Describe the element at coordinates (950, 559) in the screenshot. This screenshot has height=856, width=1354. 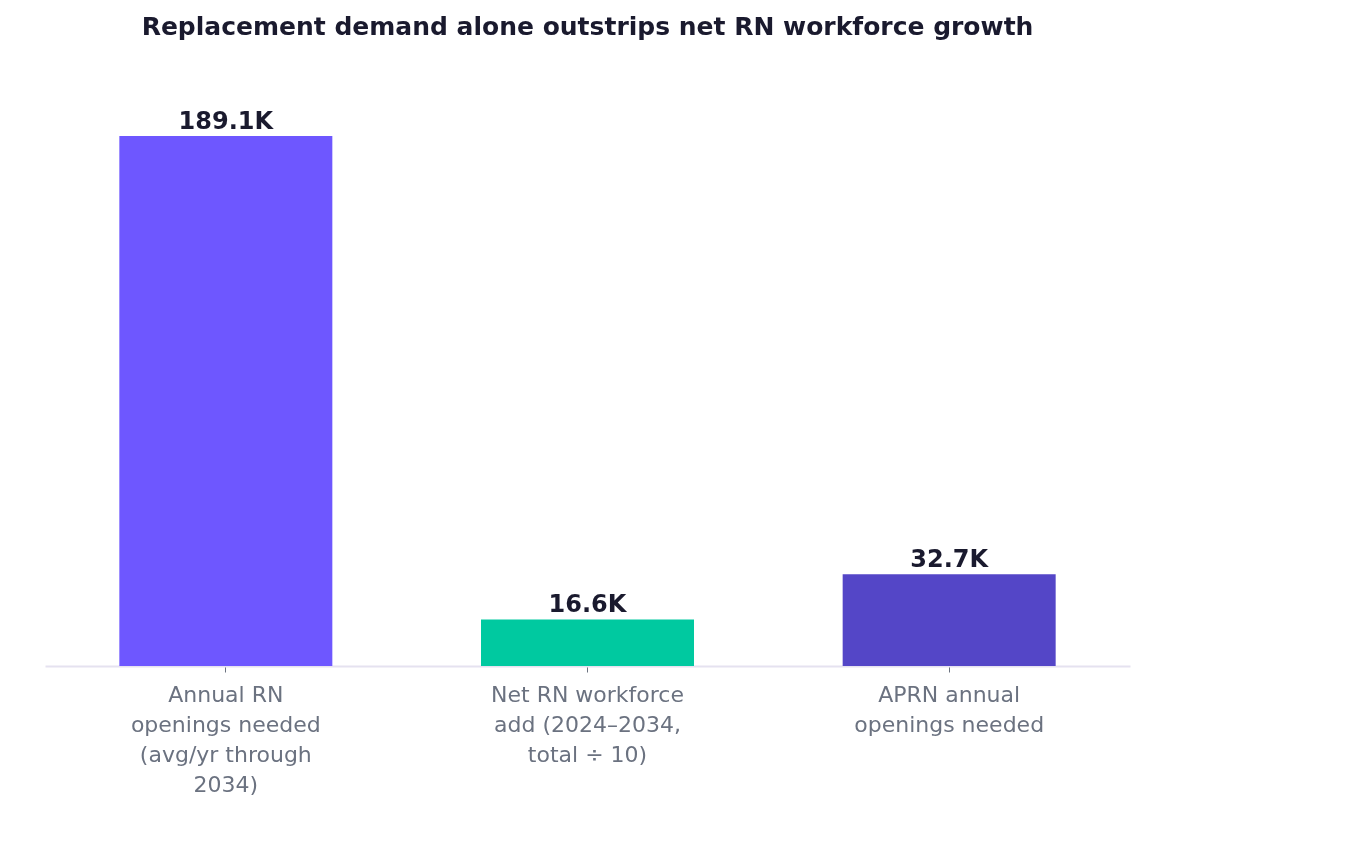
I see `data-label: 32.7K` at that location.